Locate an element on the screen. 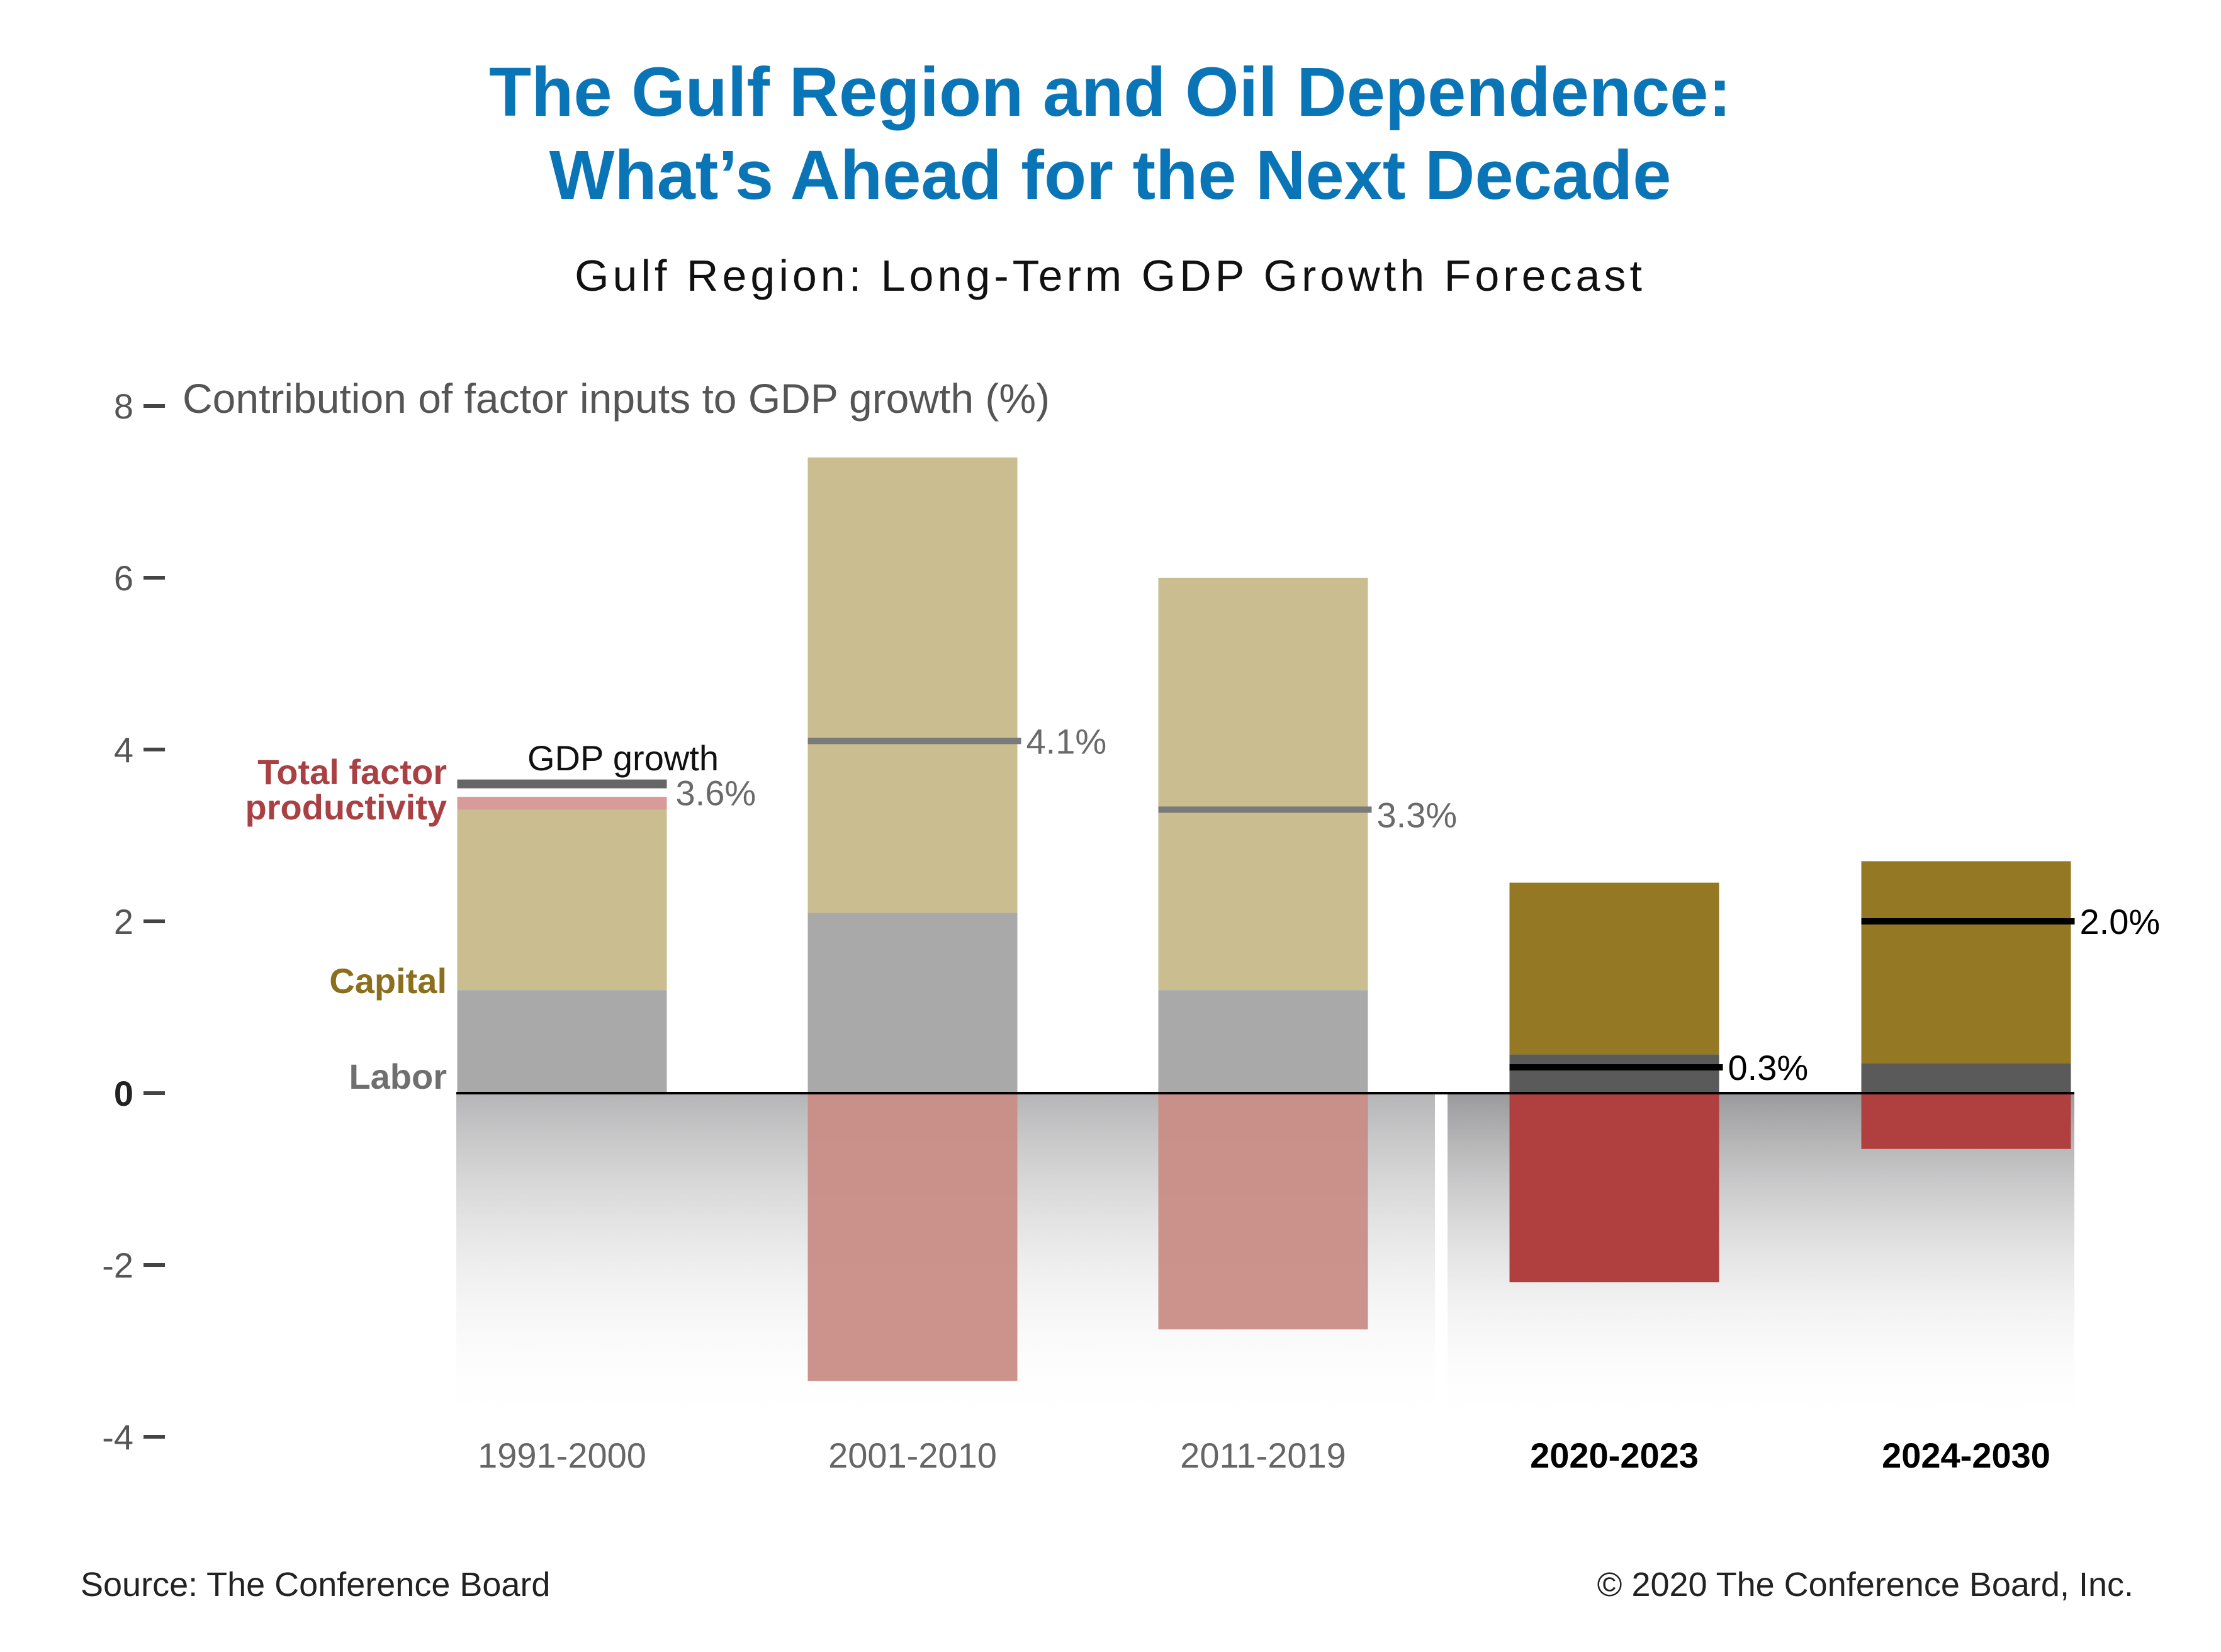 The width and height of the screenshot is (2221, 1652). legend-labor: Labor is located at coordinates (398, 1076).